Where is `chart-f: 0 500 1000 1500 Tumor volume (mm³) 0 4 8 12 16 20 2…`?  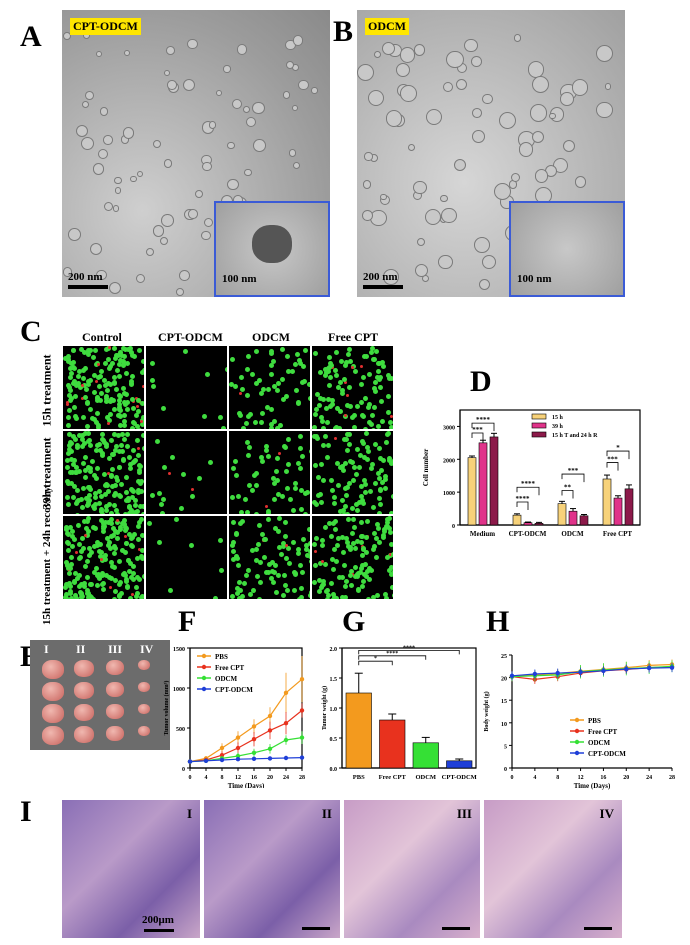 chart-f: 0 500 1000 1500 Tumor volume (mm³) 0 4 8 12 16 20 2… is located at coordinates (234, 717).